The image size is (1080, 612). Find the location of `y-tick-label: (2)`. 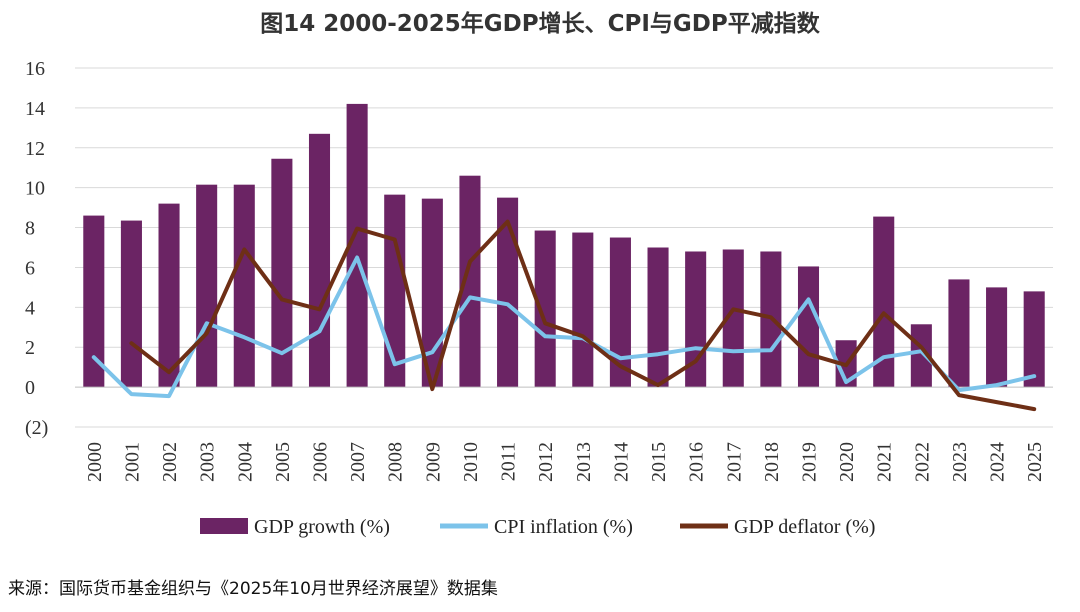

y-tick-label: (2) is located at coordinates (36, 428).